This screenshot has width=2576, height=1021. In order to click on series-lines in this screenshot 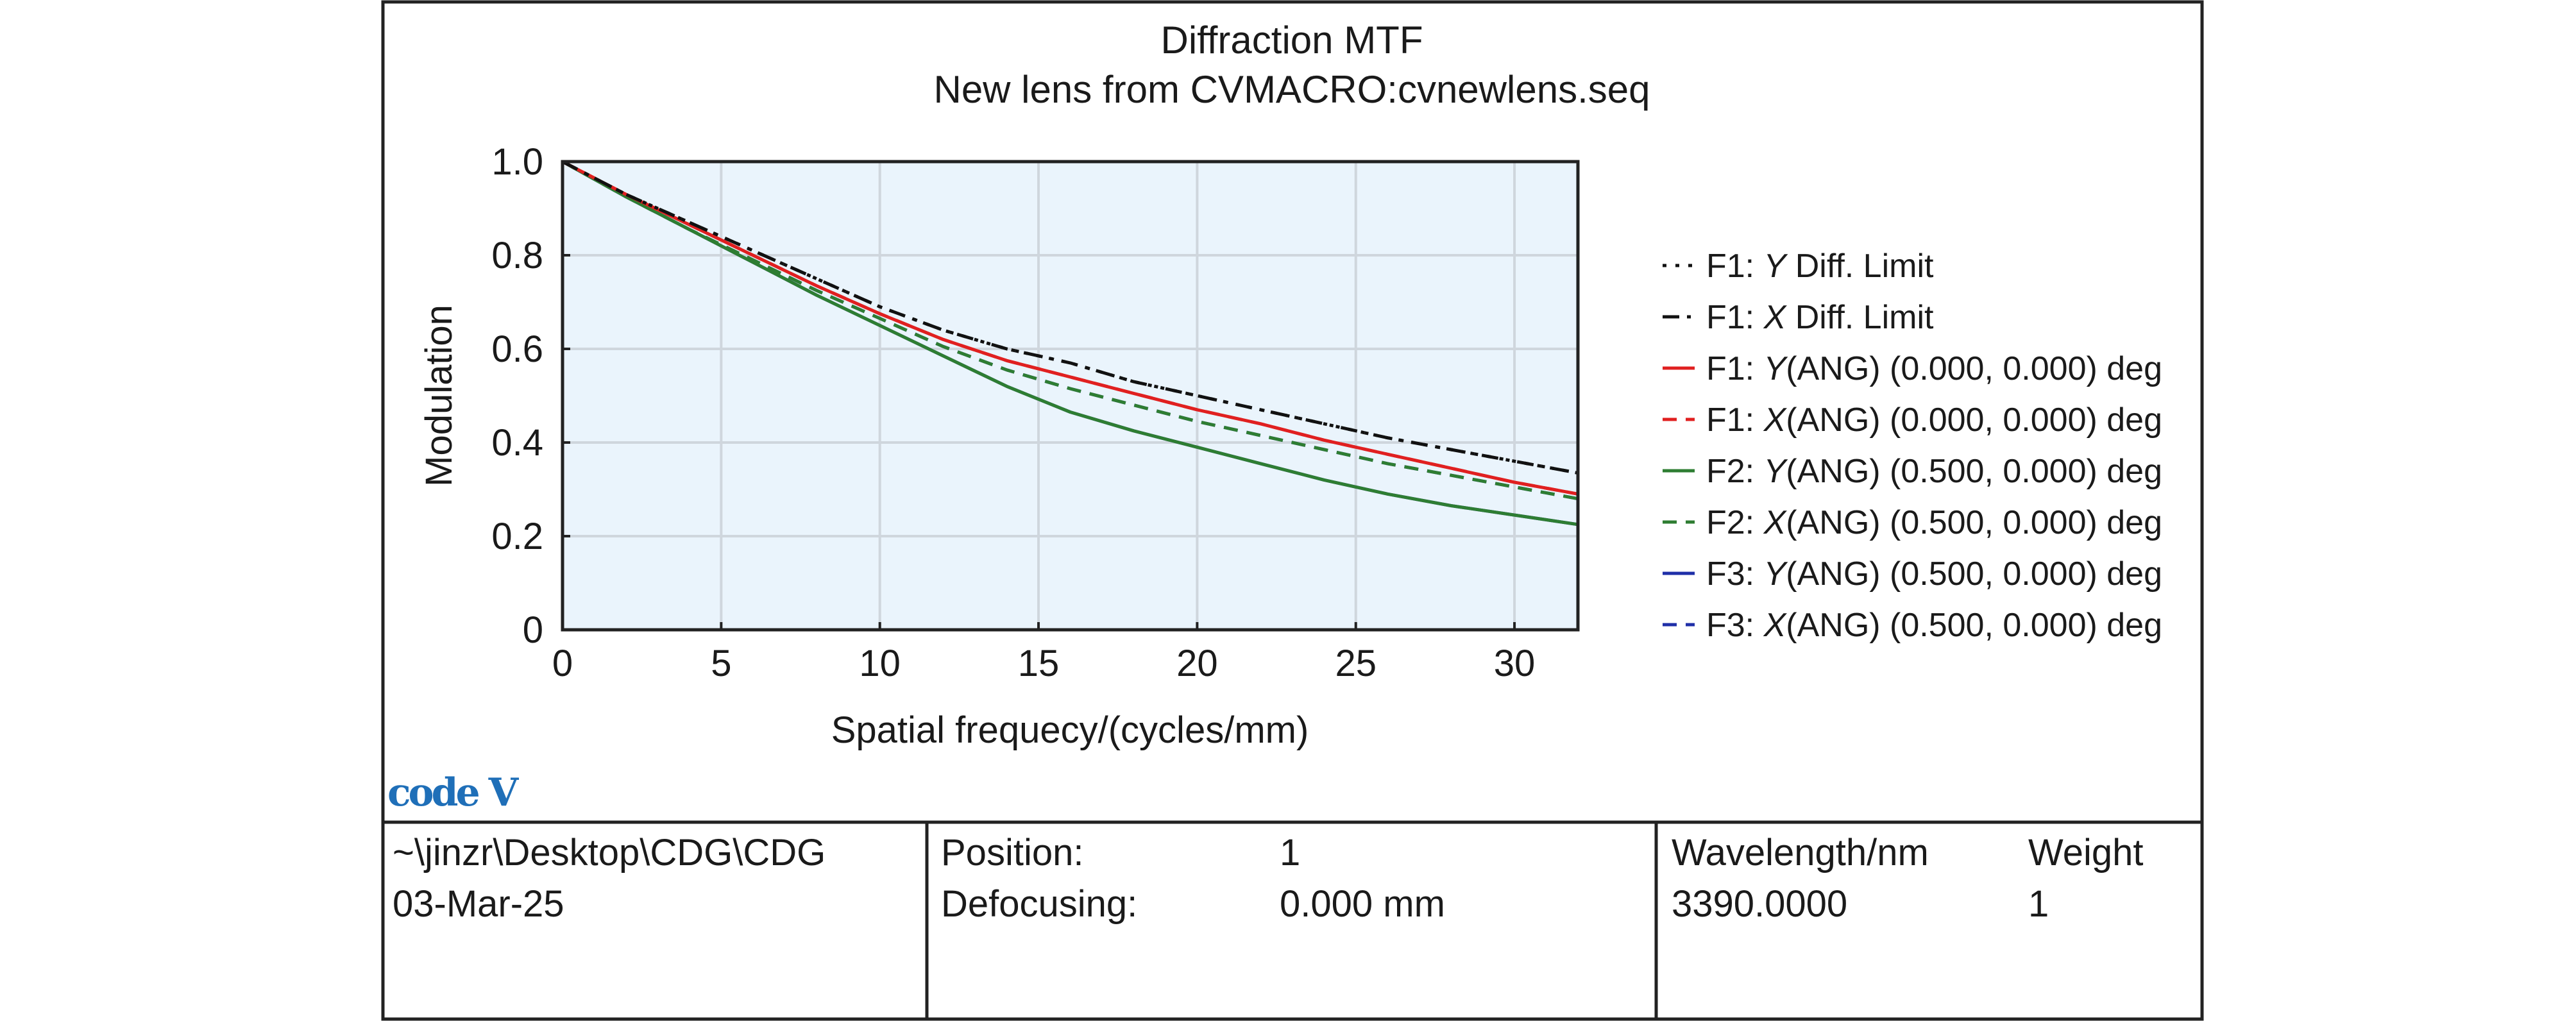, I will do `click(1070, 344)`.